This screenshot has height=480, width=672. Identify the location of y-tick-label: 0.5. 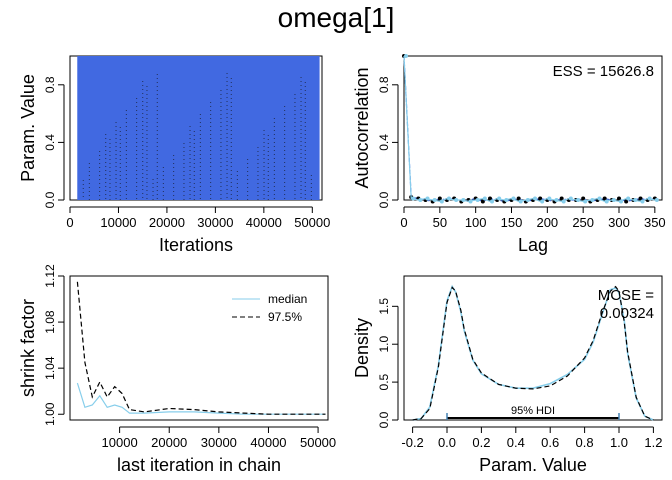
(384, 381).